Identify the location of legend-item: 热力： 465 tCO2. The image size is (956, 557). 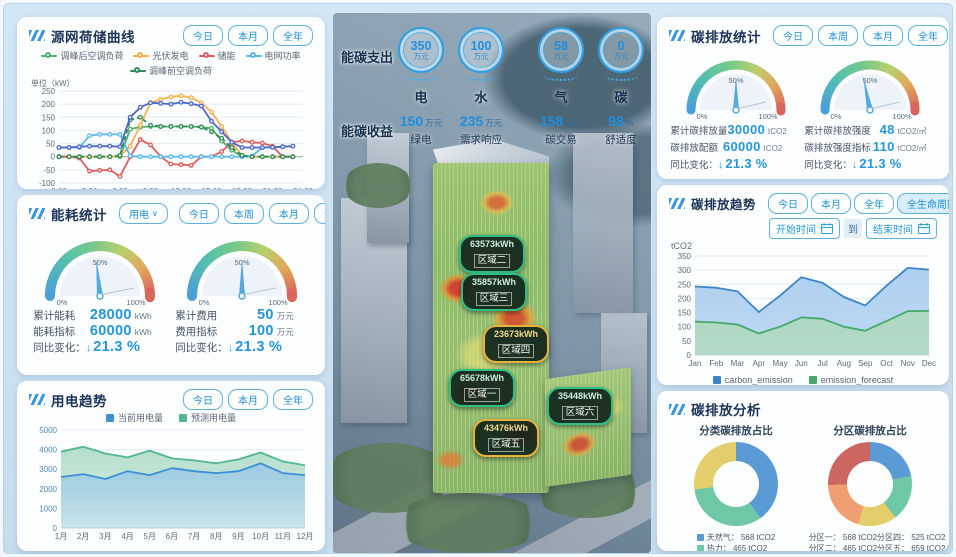
(735, 547).